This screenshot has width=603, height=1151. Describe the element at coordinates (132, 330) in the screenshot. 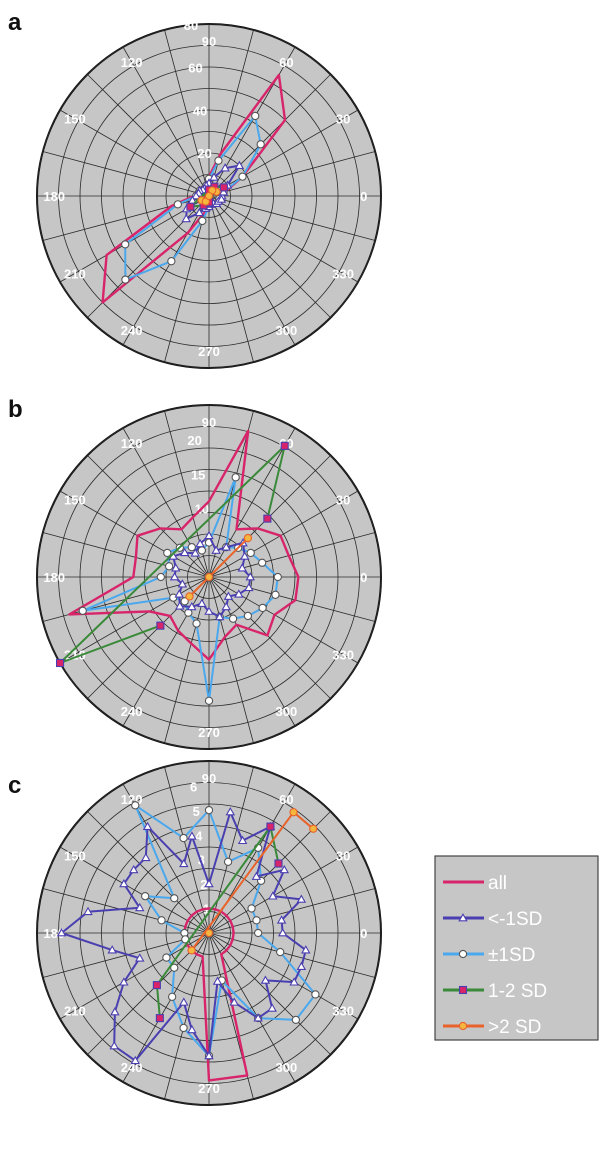

I see `angle-tick-label: 240` at that location.